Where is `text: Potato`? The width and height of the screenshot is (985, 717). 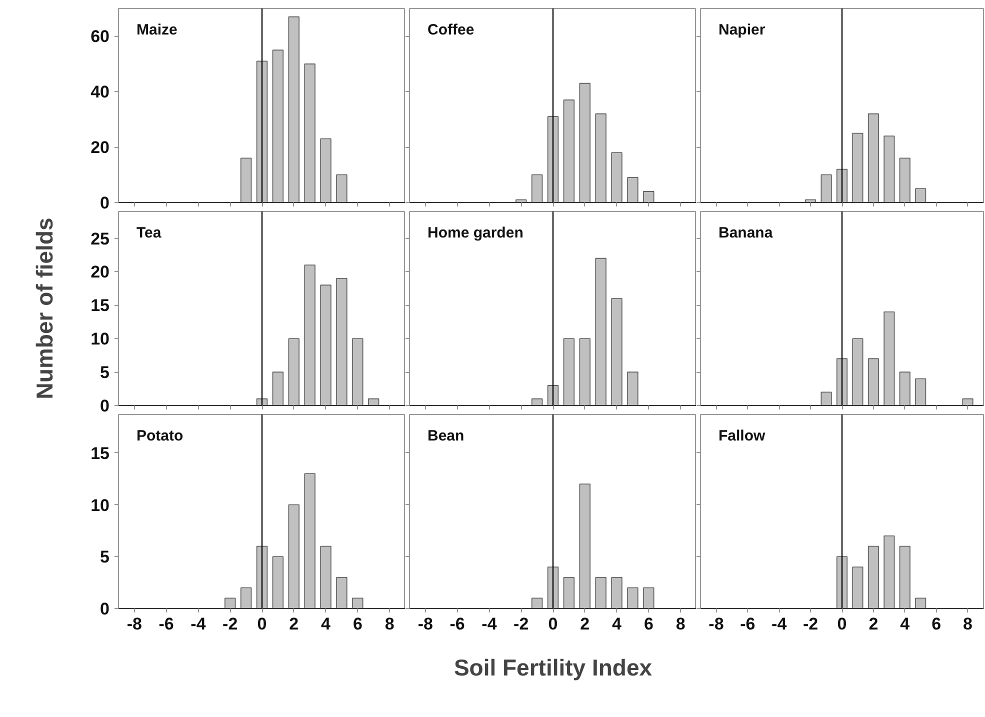 text: Potato is located at coordinates (160, 436).